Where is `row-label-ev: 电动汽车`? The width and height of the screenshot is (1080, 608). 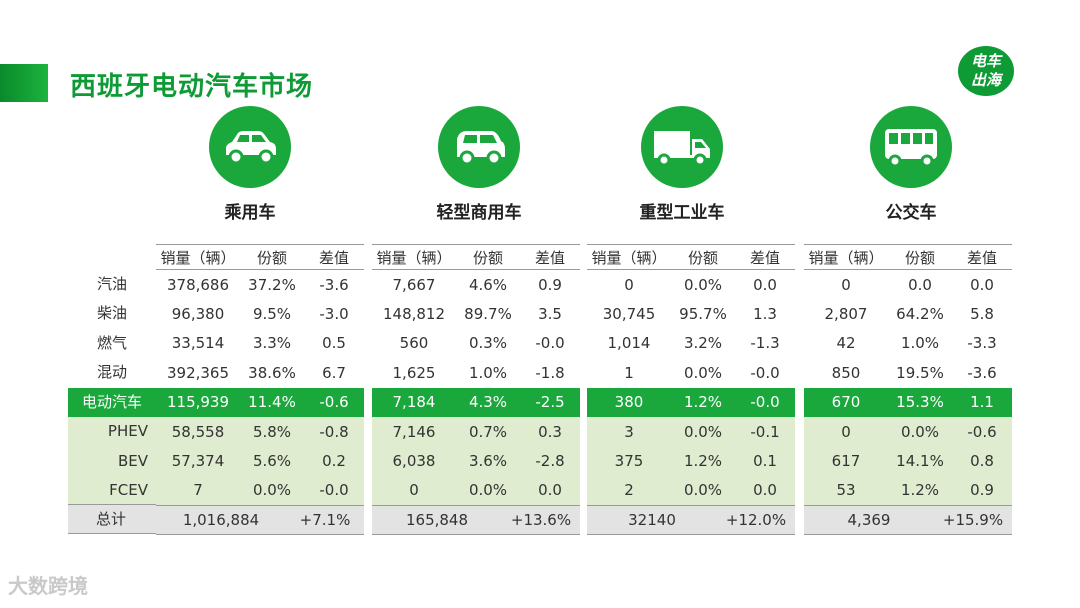 row-label-ev: 电动汽车 is located at coordinates (112, 403).